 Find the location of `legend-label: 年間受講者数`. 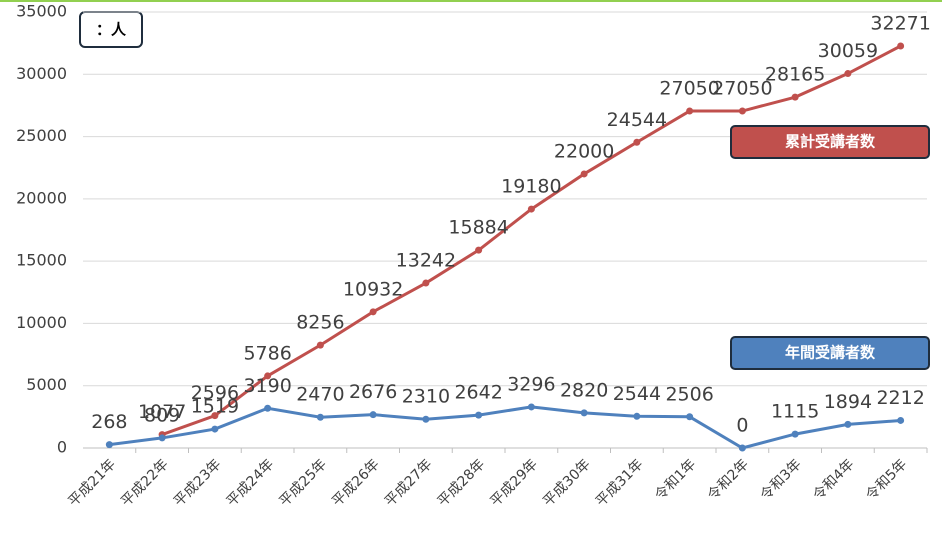

legend-label: 年間受講者数 is located at coordinates (830, 353).